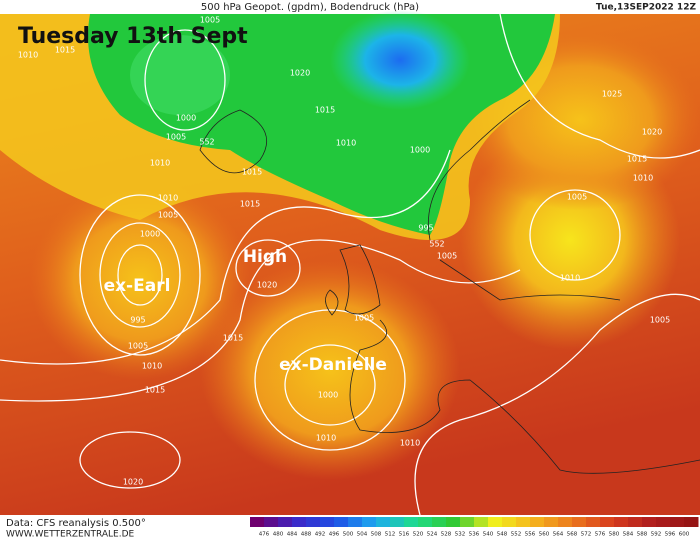 Image resolution: width=700 pixels, height=544 pixels. Describe the element at coordinates (418, 535) in the screenshot. I see `colorbar-label: 520` at that location.